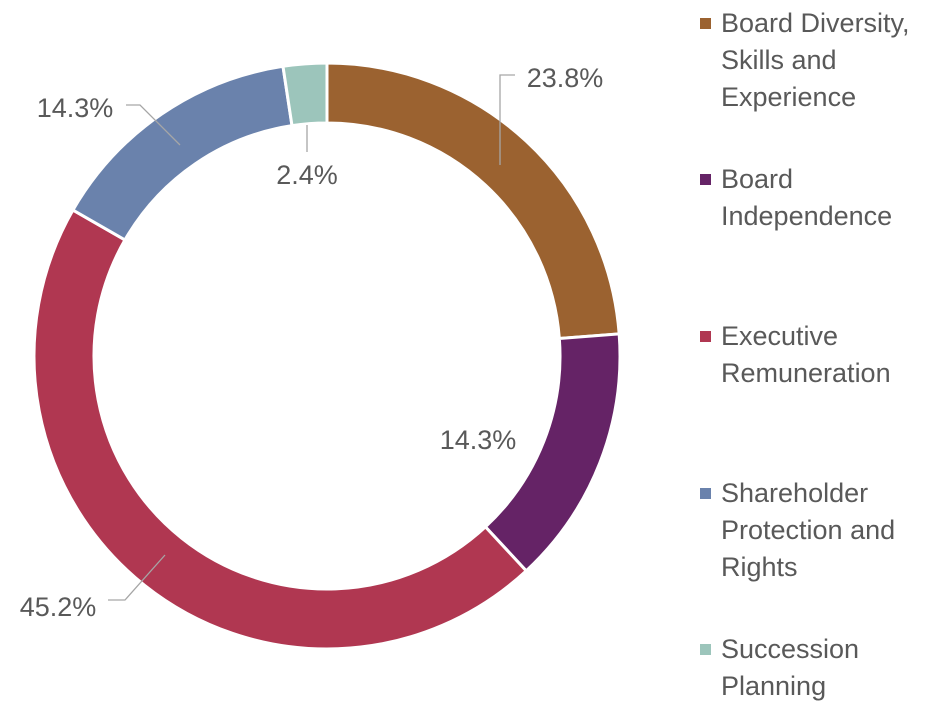  What do you see at coordinates (58, 607) in the screenshot?
I see `data-label: 45.2%` at bounding box center [58, 607].